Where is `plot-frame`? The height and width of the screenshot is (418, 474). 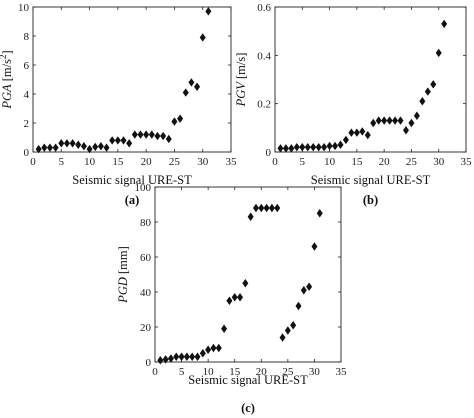
plot-frame is located at coordinates (132, 79).